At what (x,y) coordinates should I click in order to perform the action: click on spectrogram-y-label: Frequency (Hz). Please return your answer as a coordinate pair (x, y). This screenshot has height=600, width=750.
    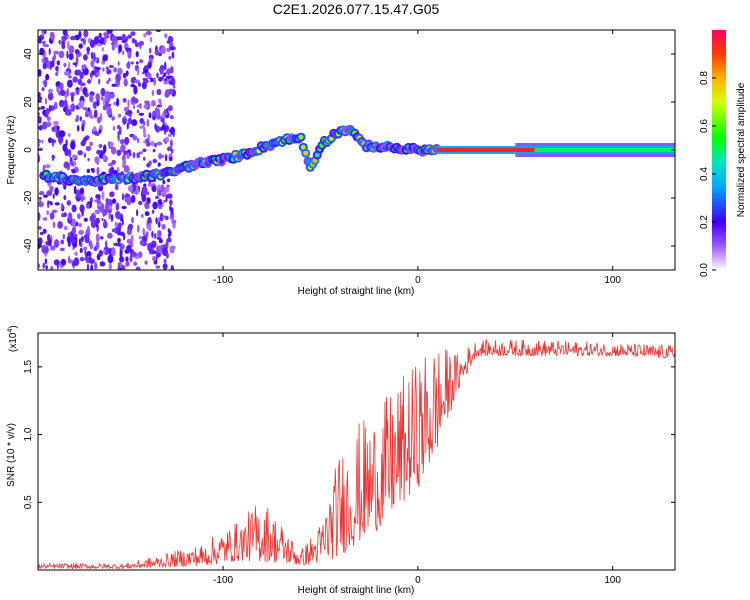
    Looking at the image, I should click on (11, 150).